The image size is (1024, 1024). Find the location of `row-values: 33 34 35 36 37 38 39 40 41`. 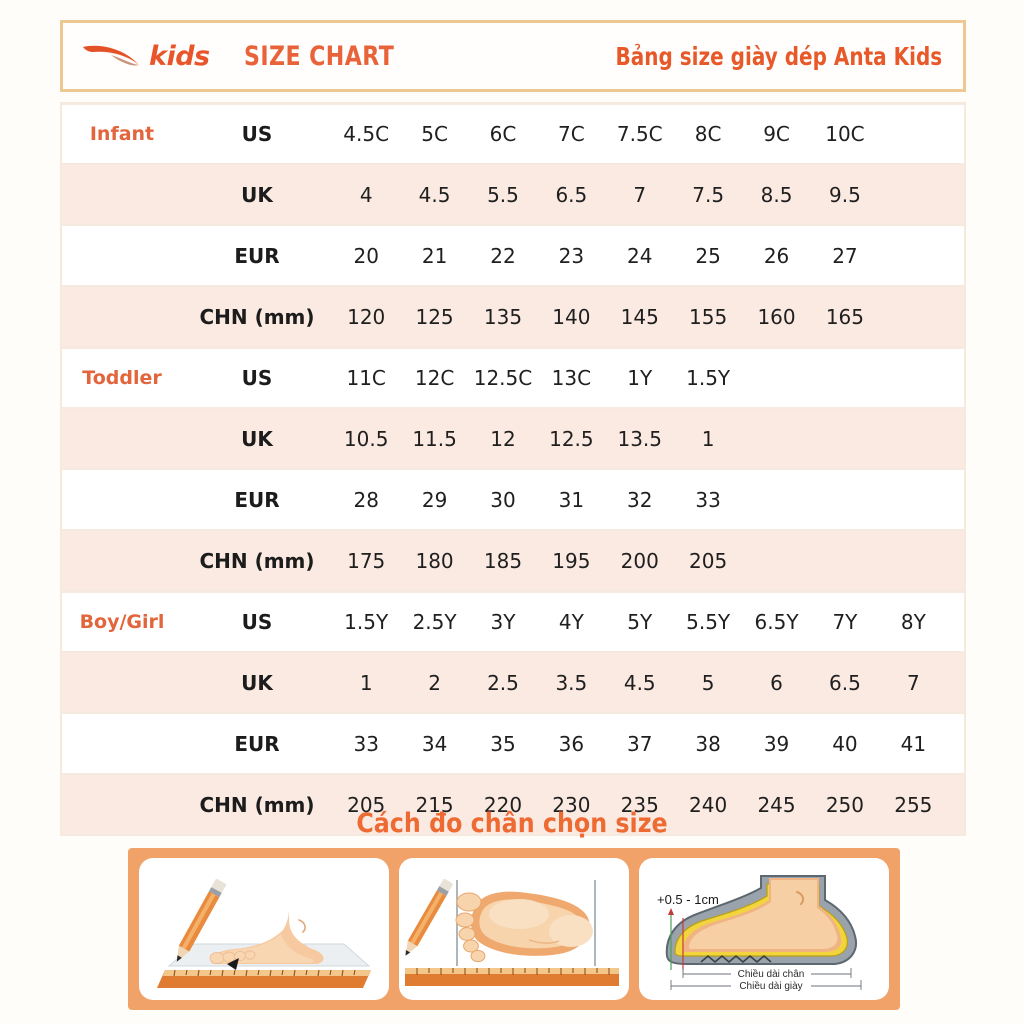

row-values: 33 34 35 36 37 38 39 40 41 is located at coordinates (648, 743).